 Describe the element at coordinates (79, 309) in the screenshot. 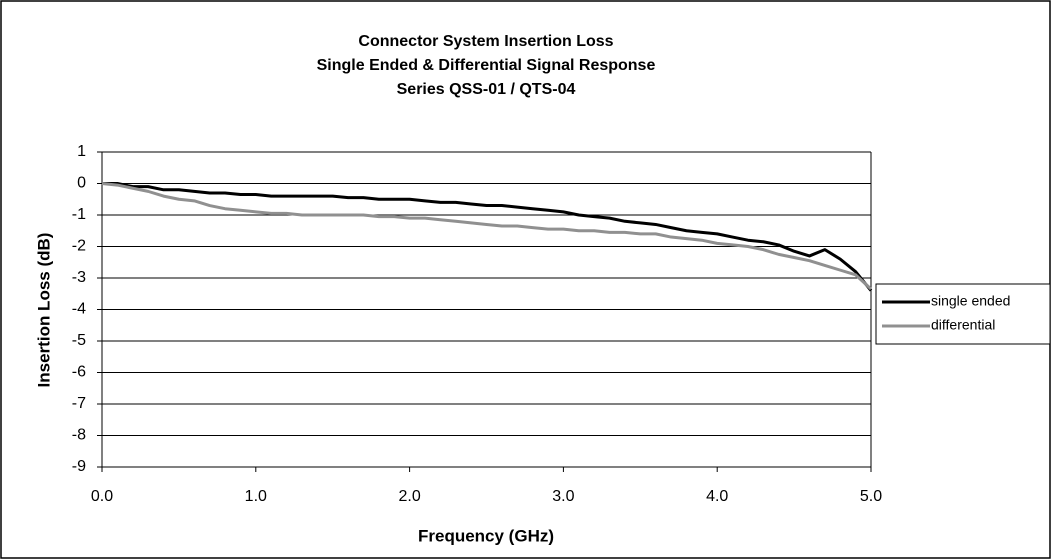

I see `y-tick-label: -4` at that location.